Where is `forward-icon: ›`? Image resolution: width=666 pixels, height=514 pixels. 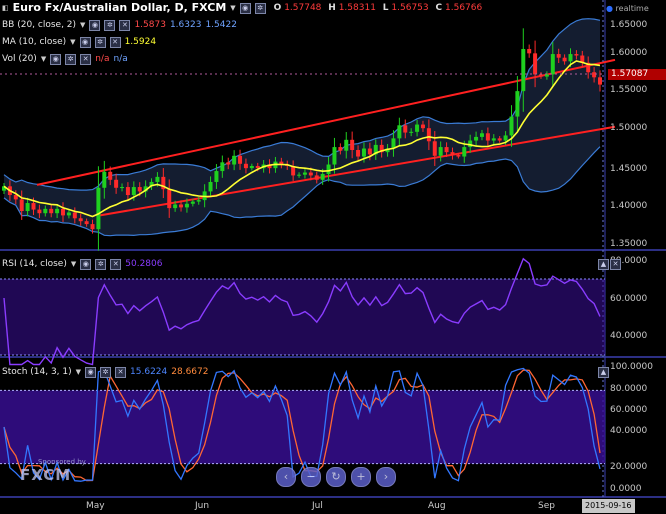 forward-icon: › is located at coordinates (386, 477).